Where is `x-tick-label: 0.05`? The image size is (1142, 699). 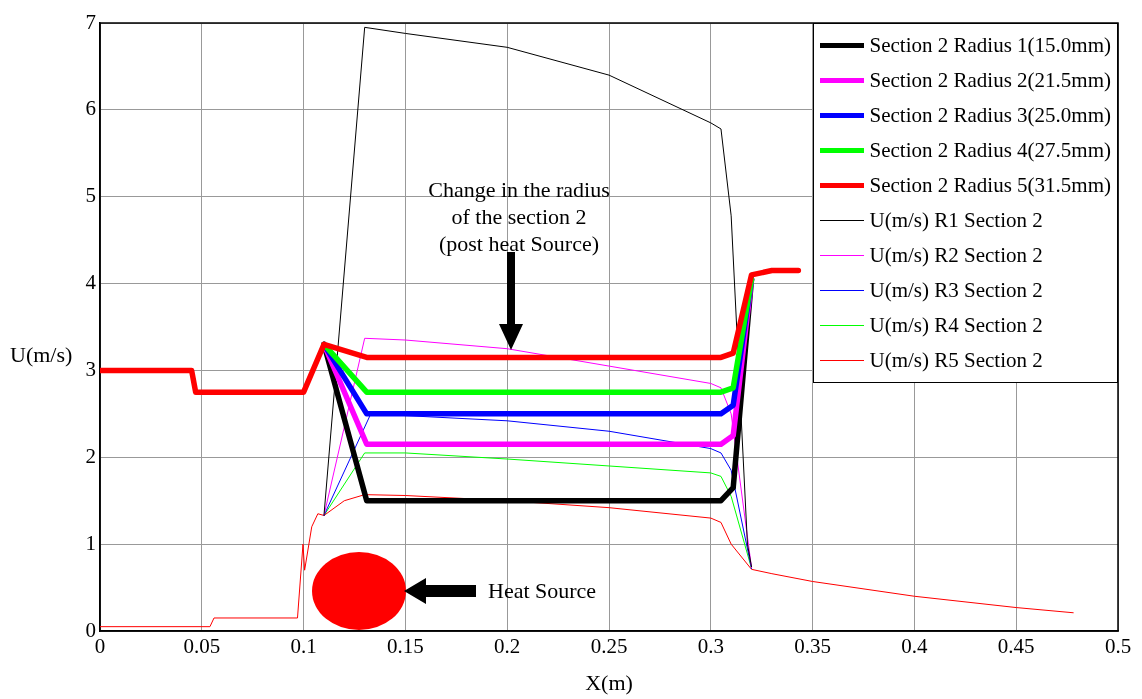
x-tick-label: 0.05 is located at coordinates (202, 646).